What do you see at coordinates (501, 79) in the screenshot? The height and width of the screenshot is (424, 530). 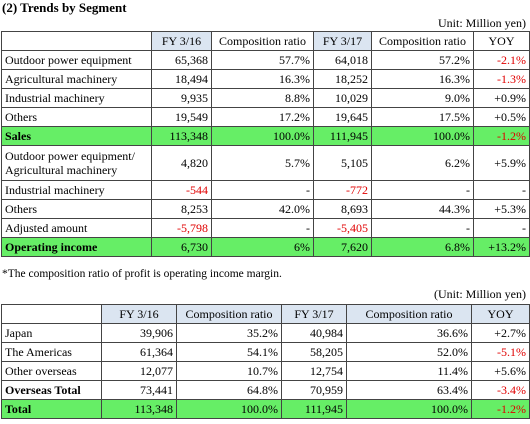 I see `value-cell: -1.3%` at bounding box center [501, 79].